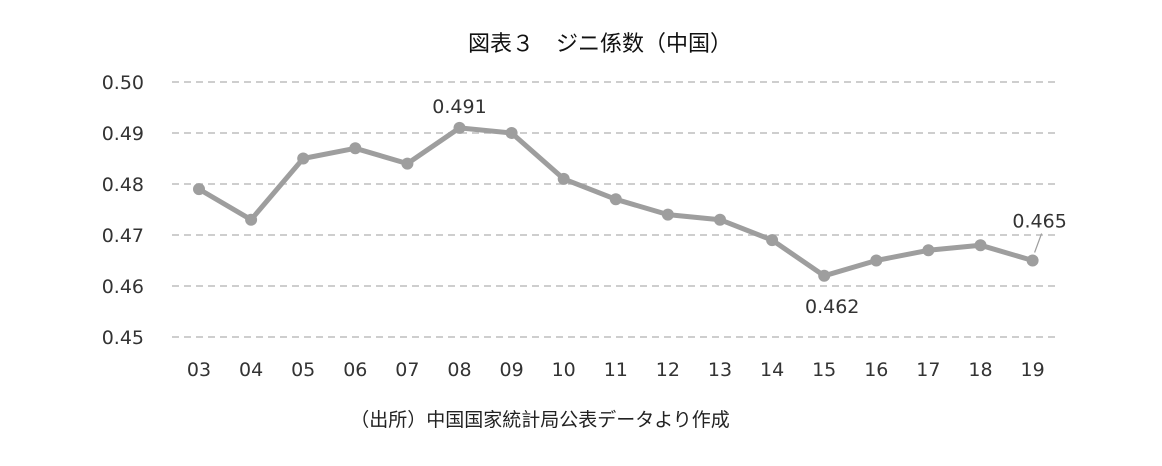  What do you see at coordinates (832, 307) in the screenshot?
I see `data-label-15: 0.462` at bounding box center [832, 307].